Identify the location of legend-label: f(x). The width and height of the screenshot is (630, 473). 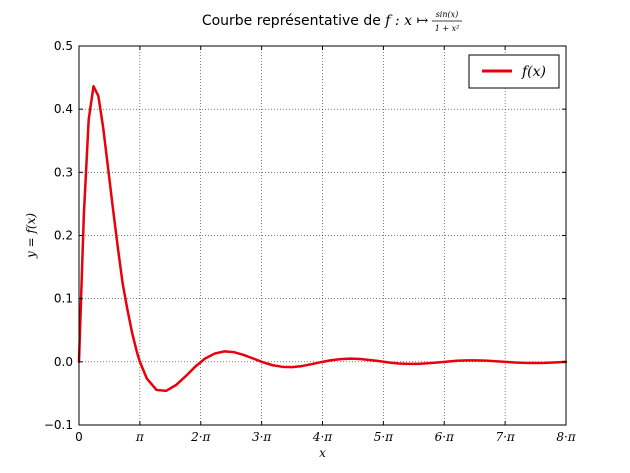
(533, 72).